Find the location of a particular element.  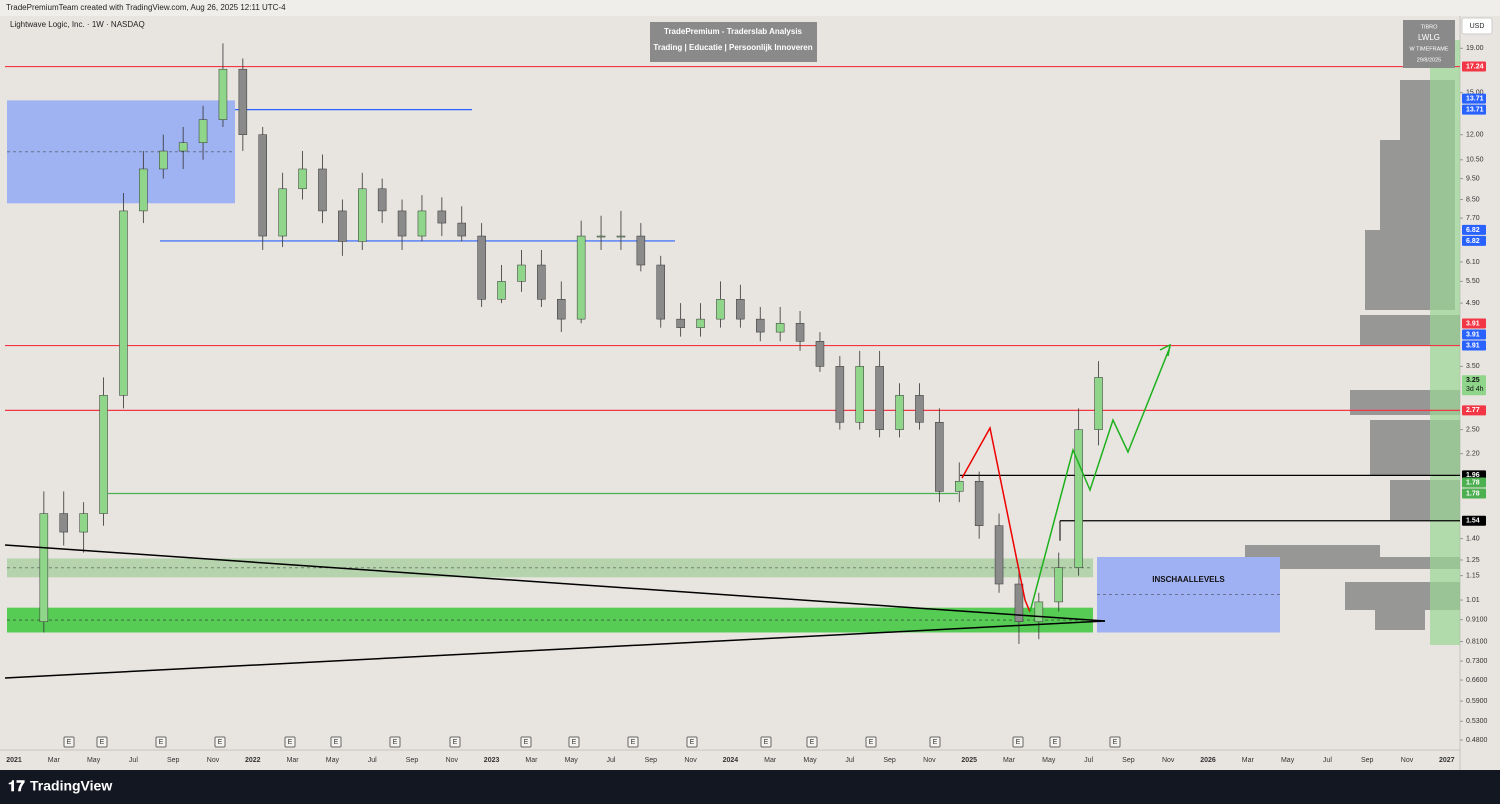

y-tick-label: 3.50 is located at coordinates (1473, 366).